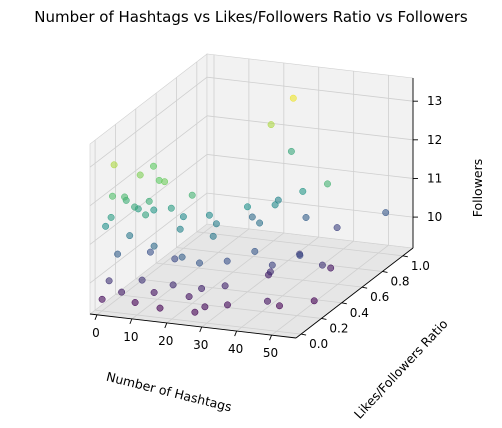 The image size is (502, 428). What do you see at coordinates (399, 281) in the screenshot?
I see `y-tick-label: 0.8` at bounding box center [399, 281].